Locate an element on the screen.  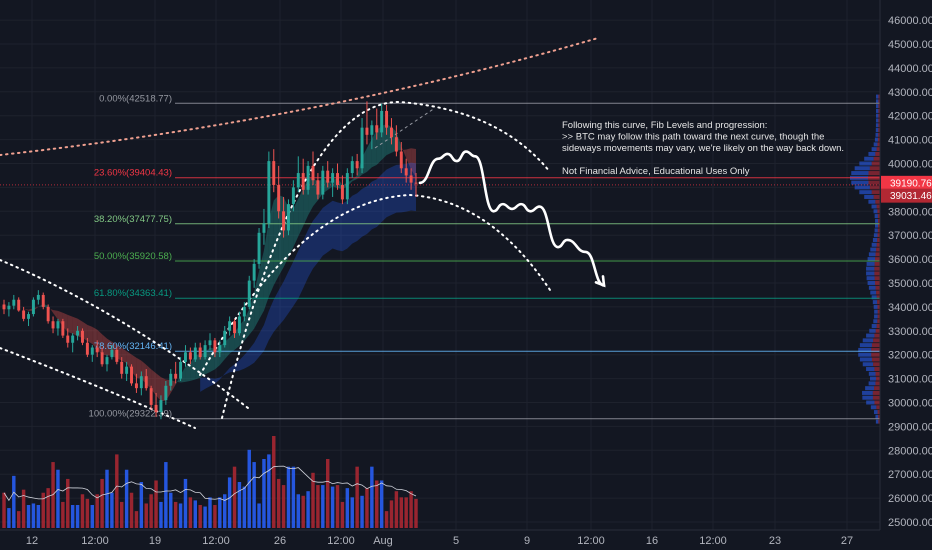
y-tick-label: 30000.00 is located at coordinates (910, 404).